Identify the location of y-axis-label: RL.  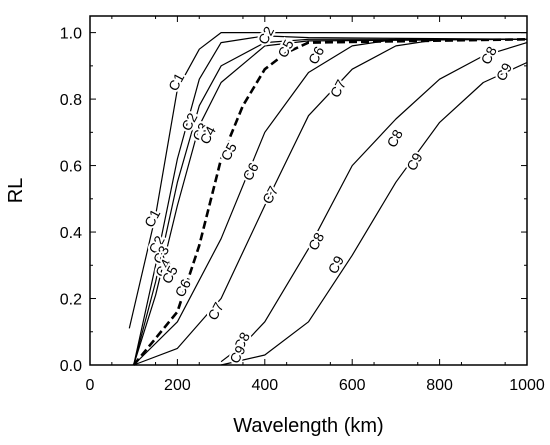
(16, 191).